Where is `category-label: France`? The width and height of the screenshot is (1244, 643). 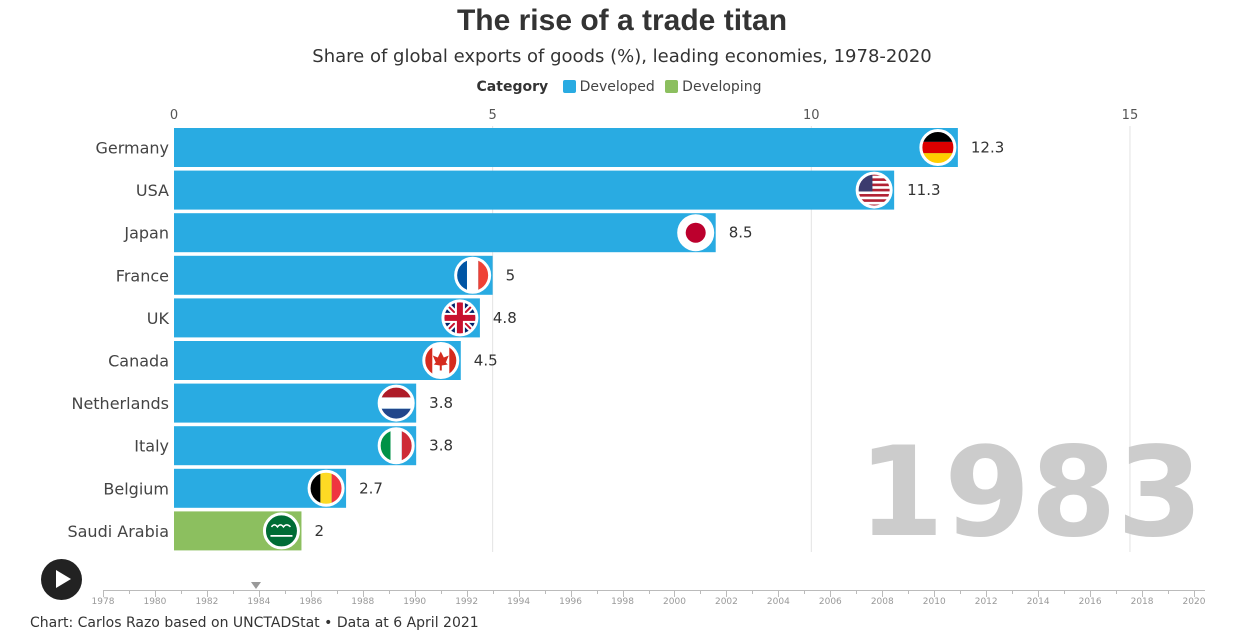
category-label: France is located at coordinates (142, 275).